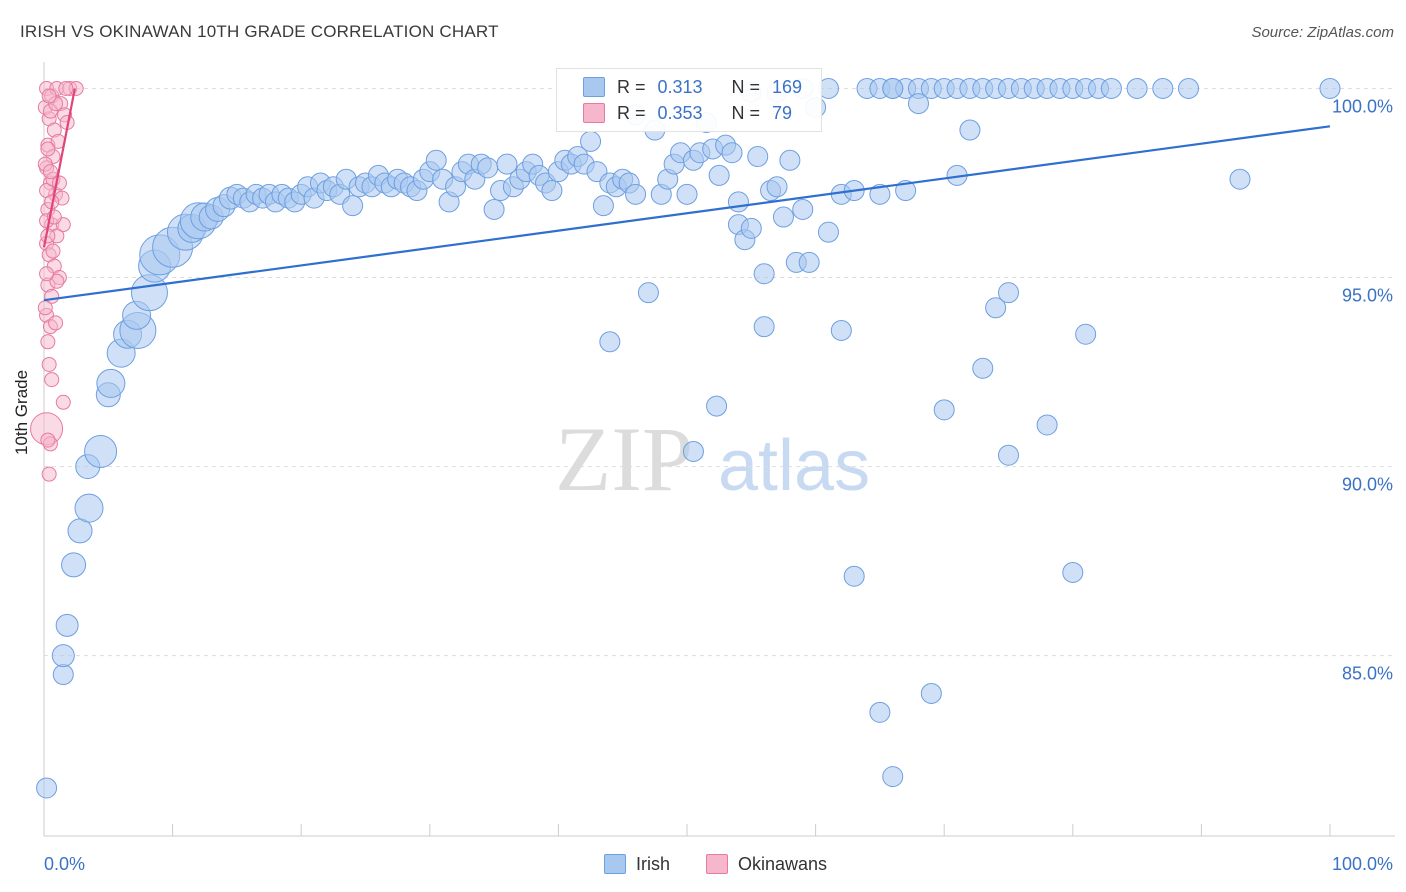 The width and height of the screenshot is (1406, 892). Describe the element at coordinates (1367, 296) in the screenshot. I see `y-tick-label: 95.0%` at that location.